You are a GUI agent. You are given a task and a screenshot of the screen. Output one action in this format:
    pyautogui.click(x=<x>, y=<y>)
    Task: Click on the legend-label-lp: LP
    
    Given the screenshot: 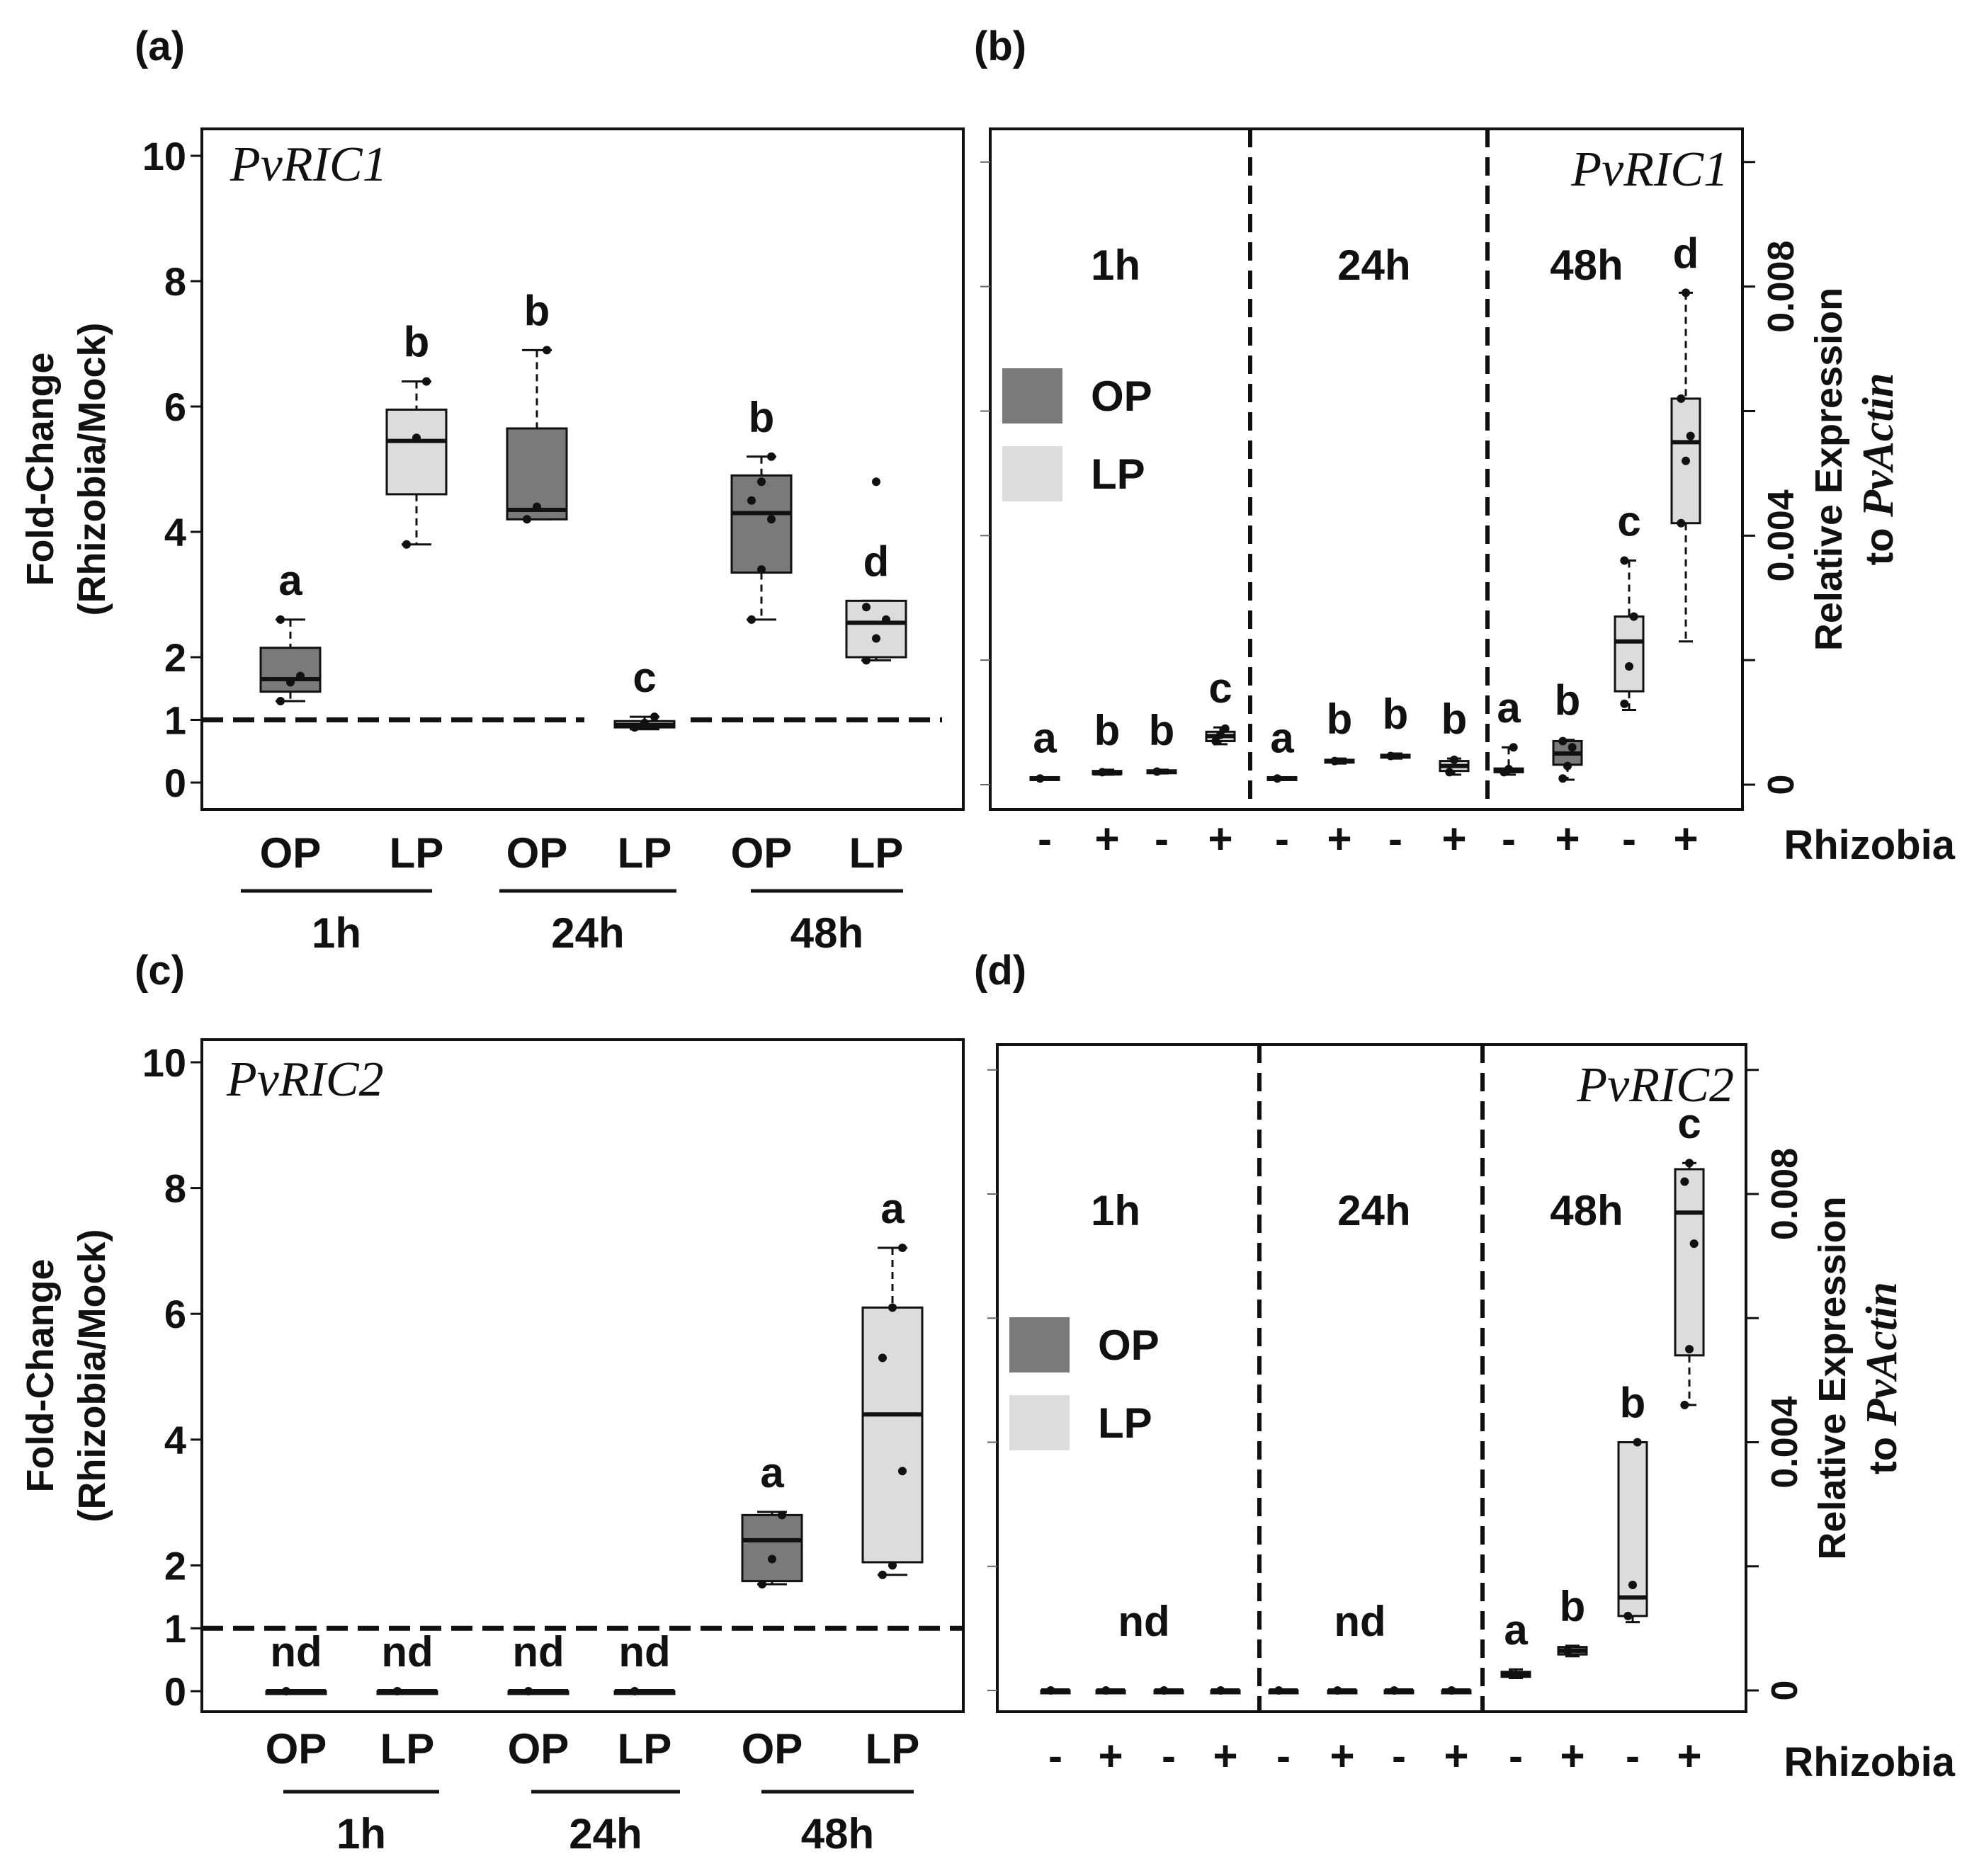 What is the action you would take?
    pyautogui.click(x=1125, y=1423)
    